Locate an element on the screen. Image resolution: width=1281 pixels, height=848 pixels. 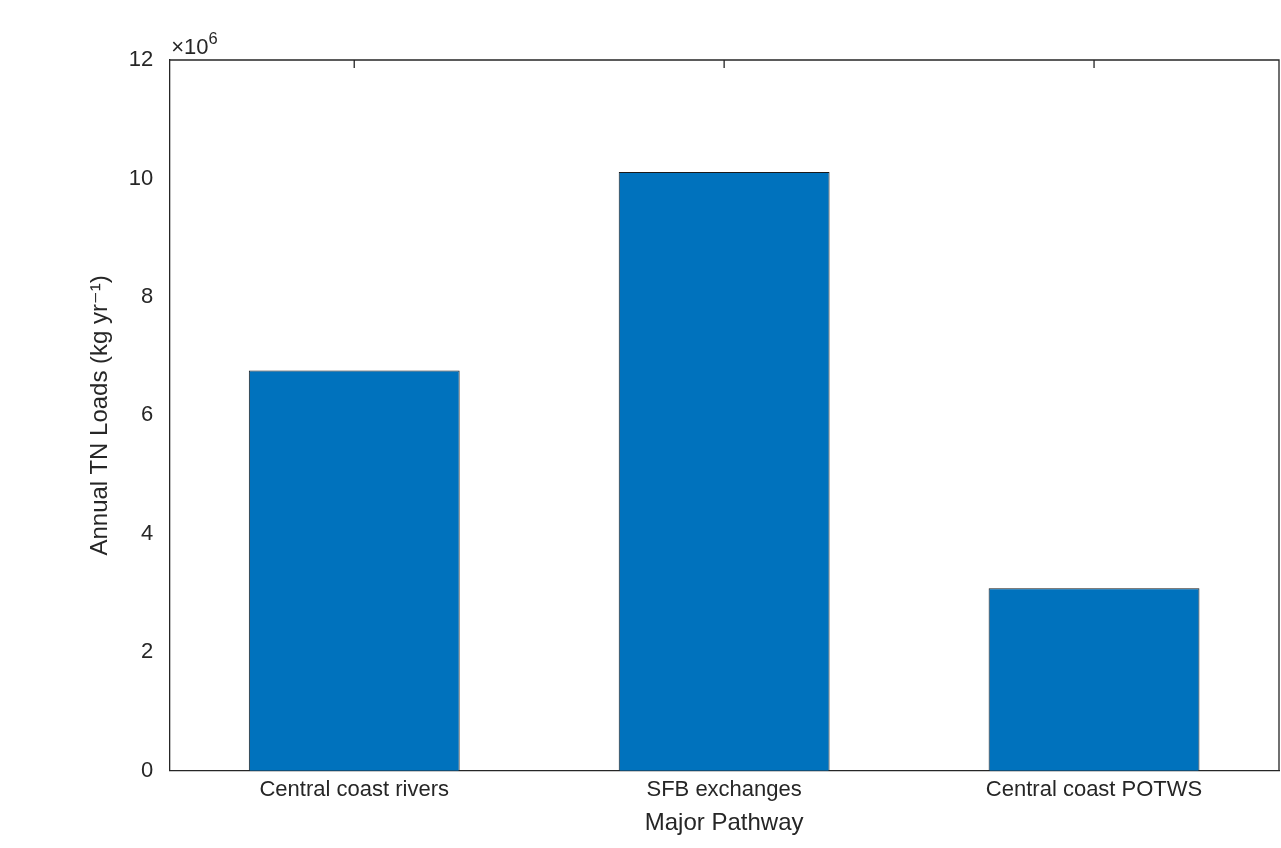
y-tick-label: 10 is located at coordinates (141, 177).